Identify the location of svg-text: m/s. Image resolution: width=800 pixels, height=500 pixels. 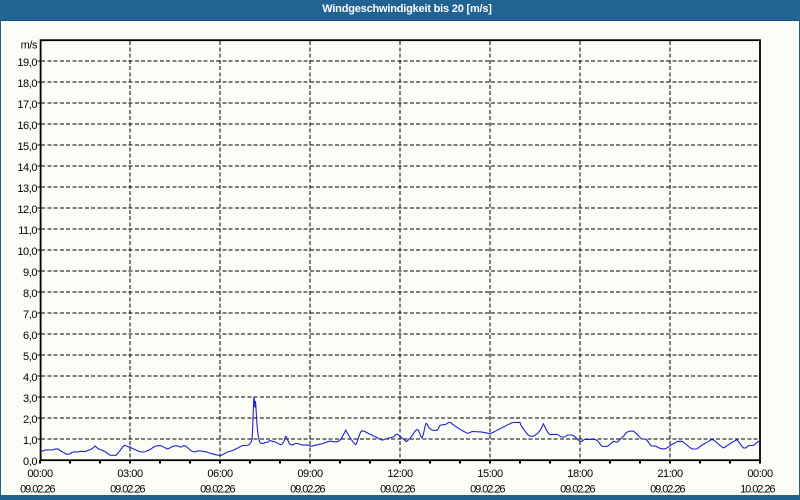
(29, 46).